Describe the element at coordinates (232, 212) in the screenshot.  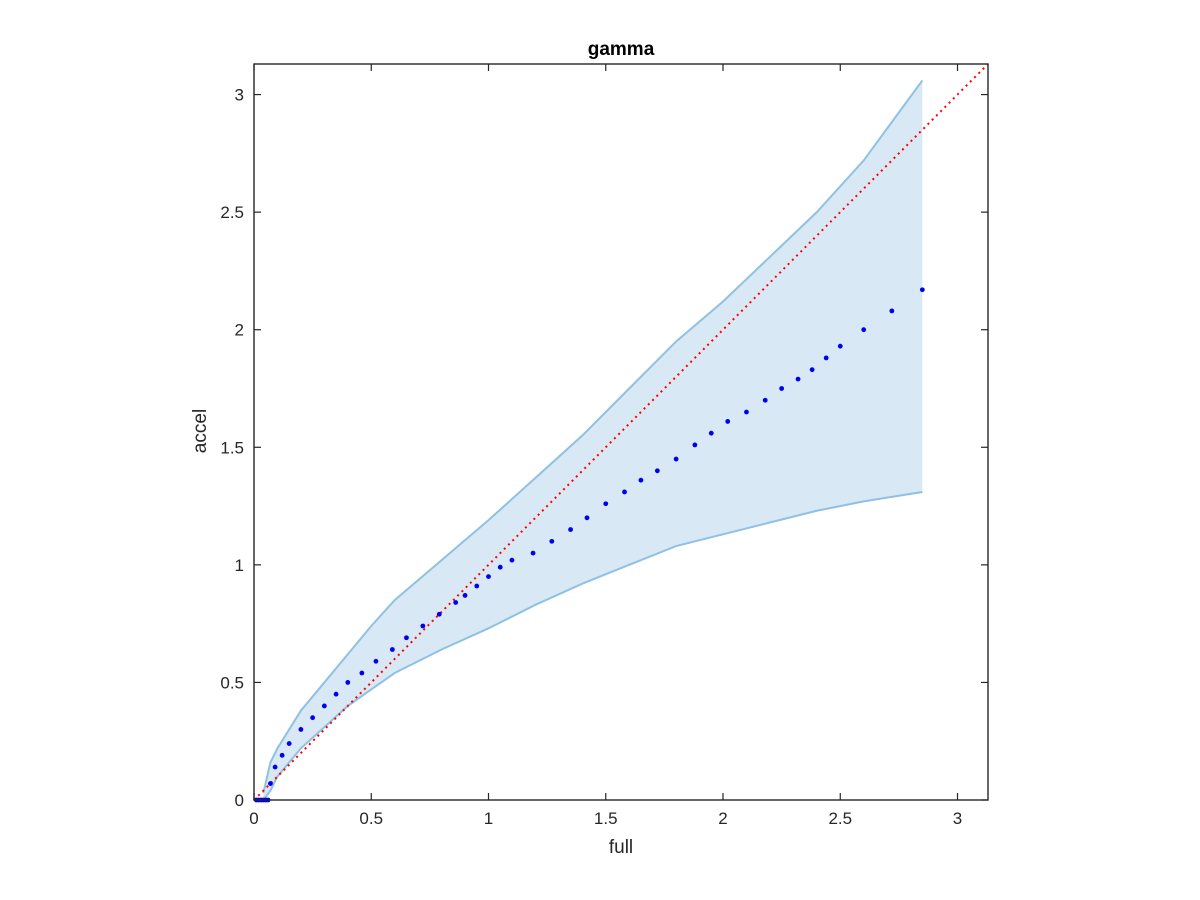
I see `y-tick-label: 2.5` at that location.